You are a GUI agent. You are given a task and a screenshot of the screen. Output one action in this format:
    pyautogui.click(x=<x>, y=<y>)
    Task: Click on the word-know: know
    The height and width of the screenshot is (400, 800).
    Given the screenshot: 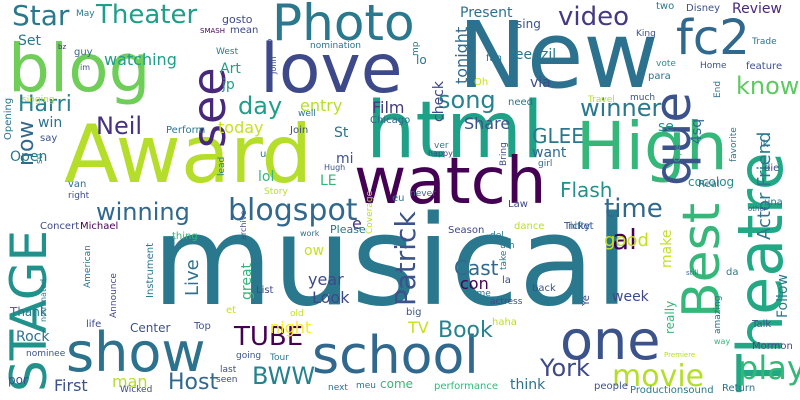 What is the action you would take?
    pyautogui.click(x=768, y=86)
    